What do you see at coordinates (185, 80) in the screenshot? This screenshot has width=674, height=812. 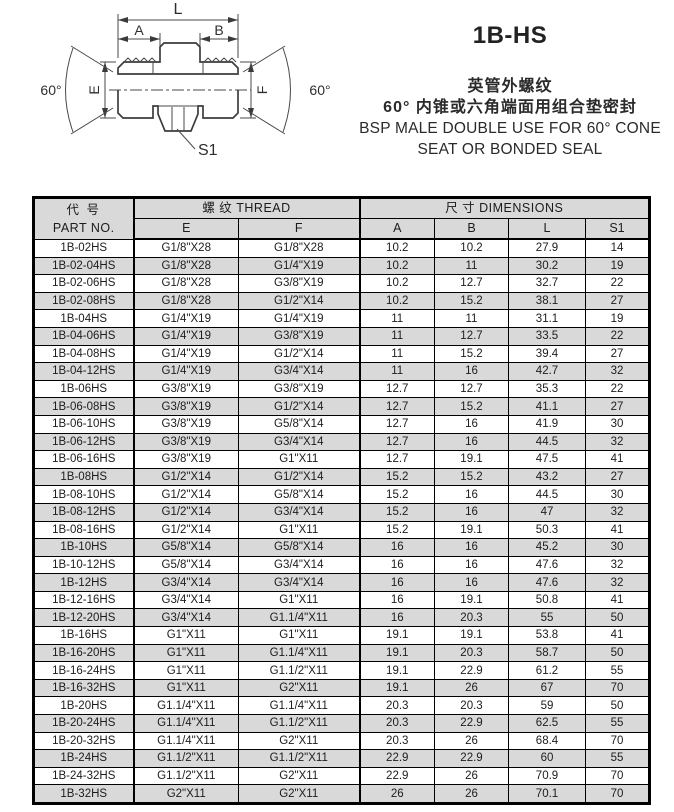 I see `fitting-section-drawing: L A B E F 60° 60° S1` at bounding box center [185, 80].